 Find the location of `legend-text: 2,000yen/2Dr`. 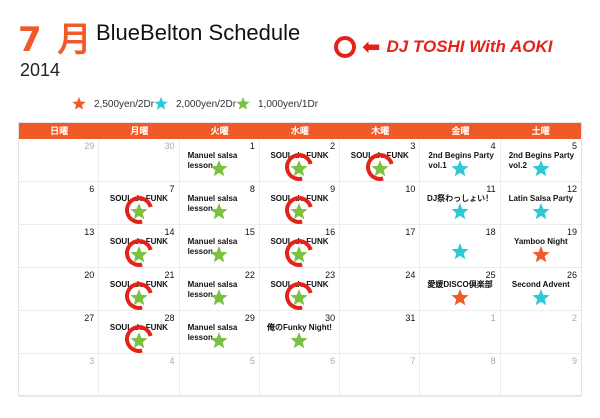

legend-text: 2,000yen/2Dr is located at coordinates (206, 104).